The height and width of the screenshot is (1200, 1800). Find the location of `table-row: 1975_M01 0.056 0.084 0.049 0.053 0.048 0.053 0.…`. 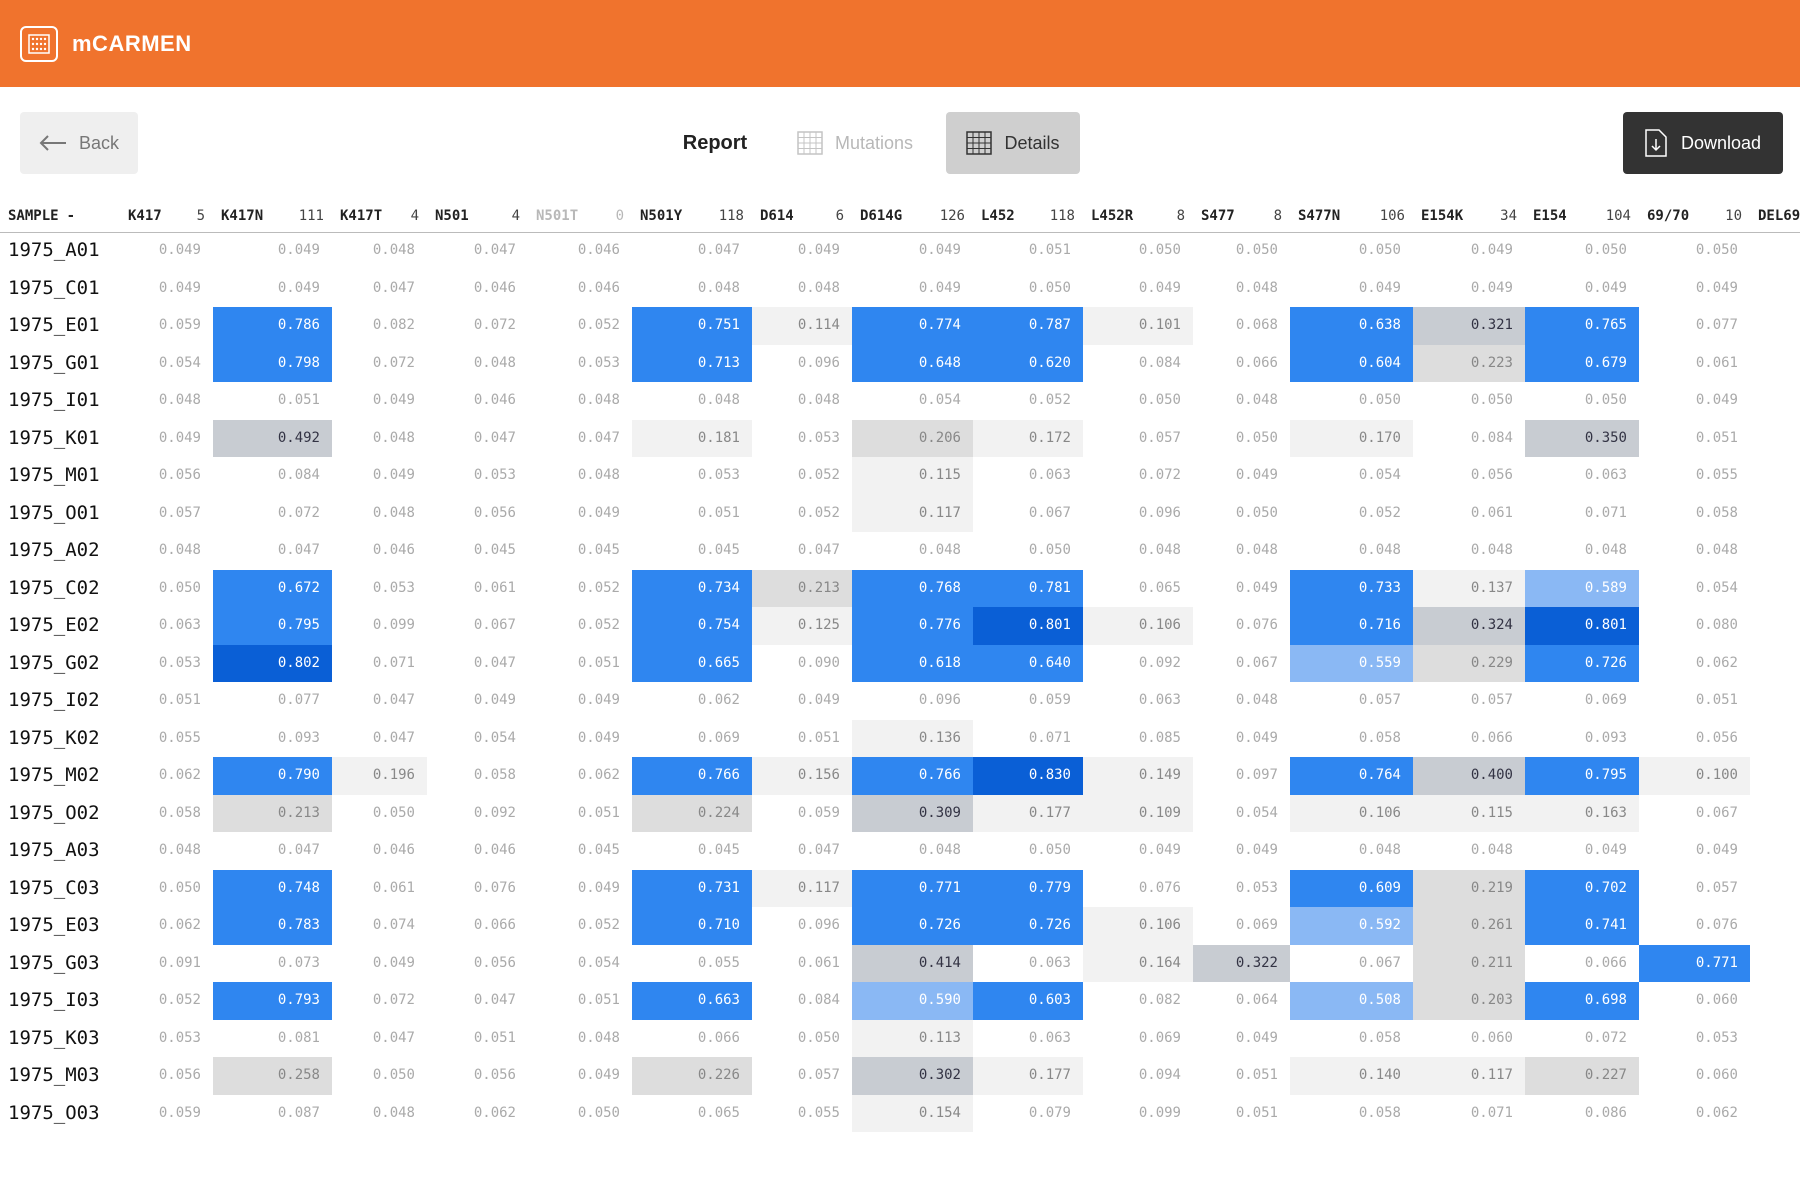

table-row: 1975_M01 0.056 0.084 0.049 0.053 0.048 0.053 0.… is located at coordinates (900, 476).